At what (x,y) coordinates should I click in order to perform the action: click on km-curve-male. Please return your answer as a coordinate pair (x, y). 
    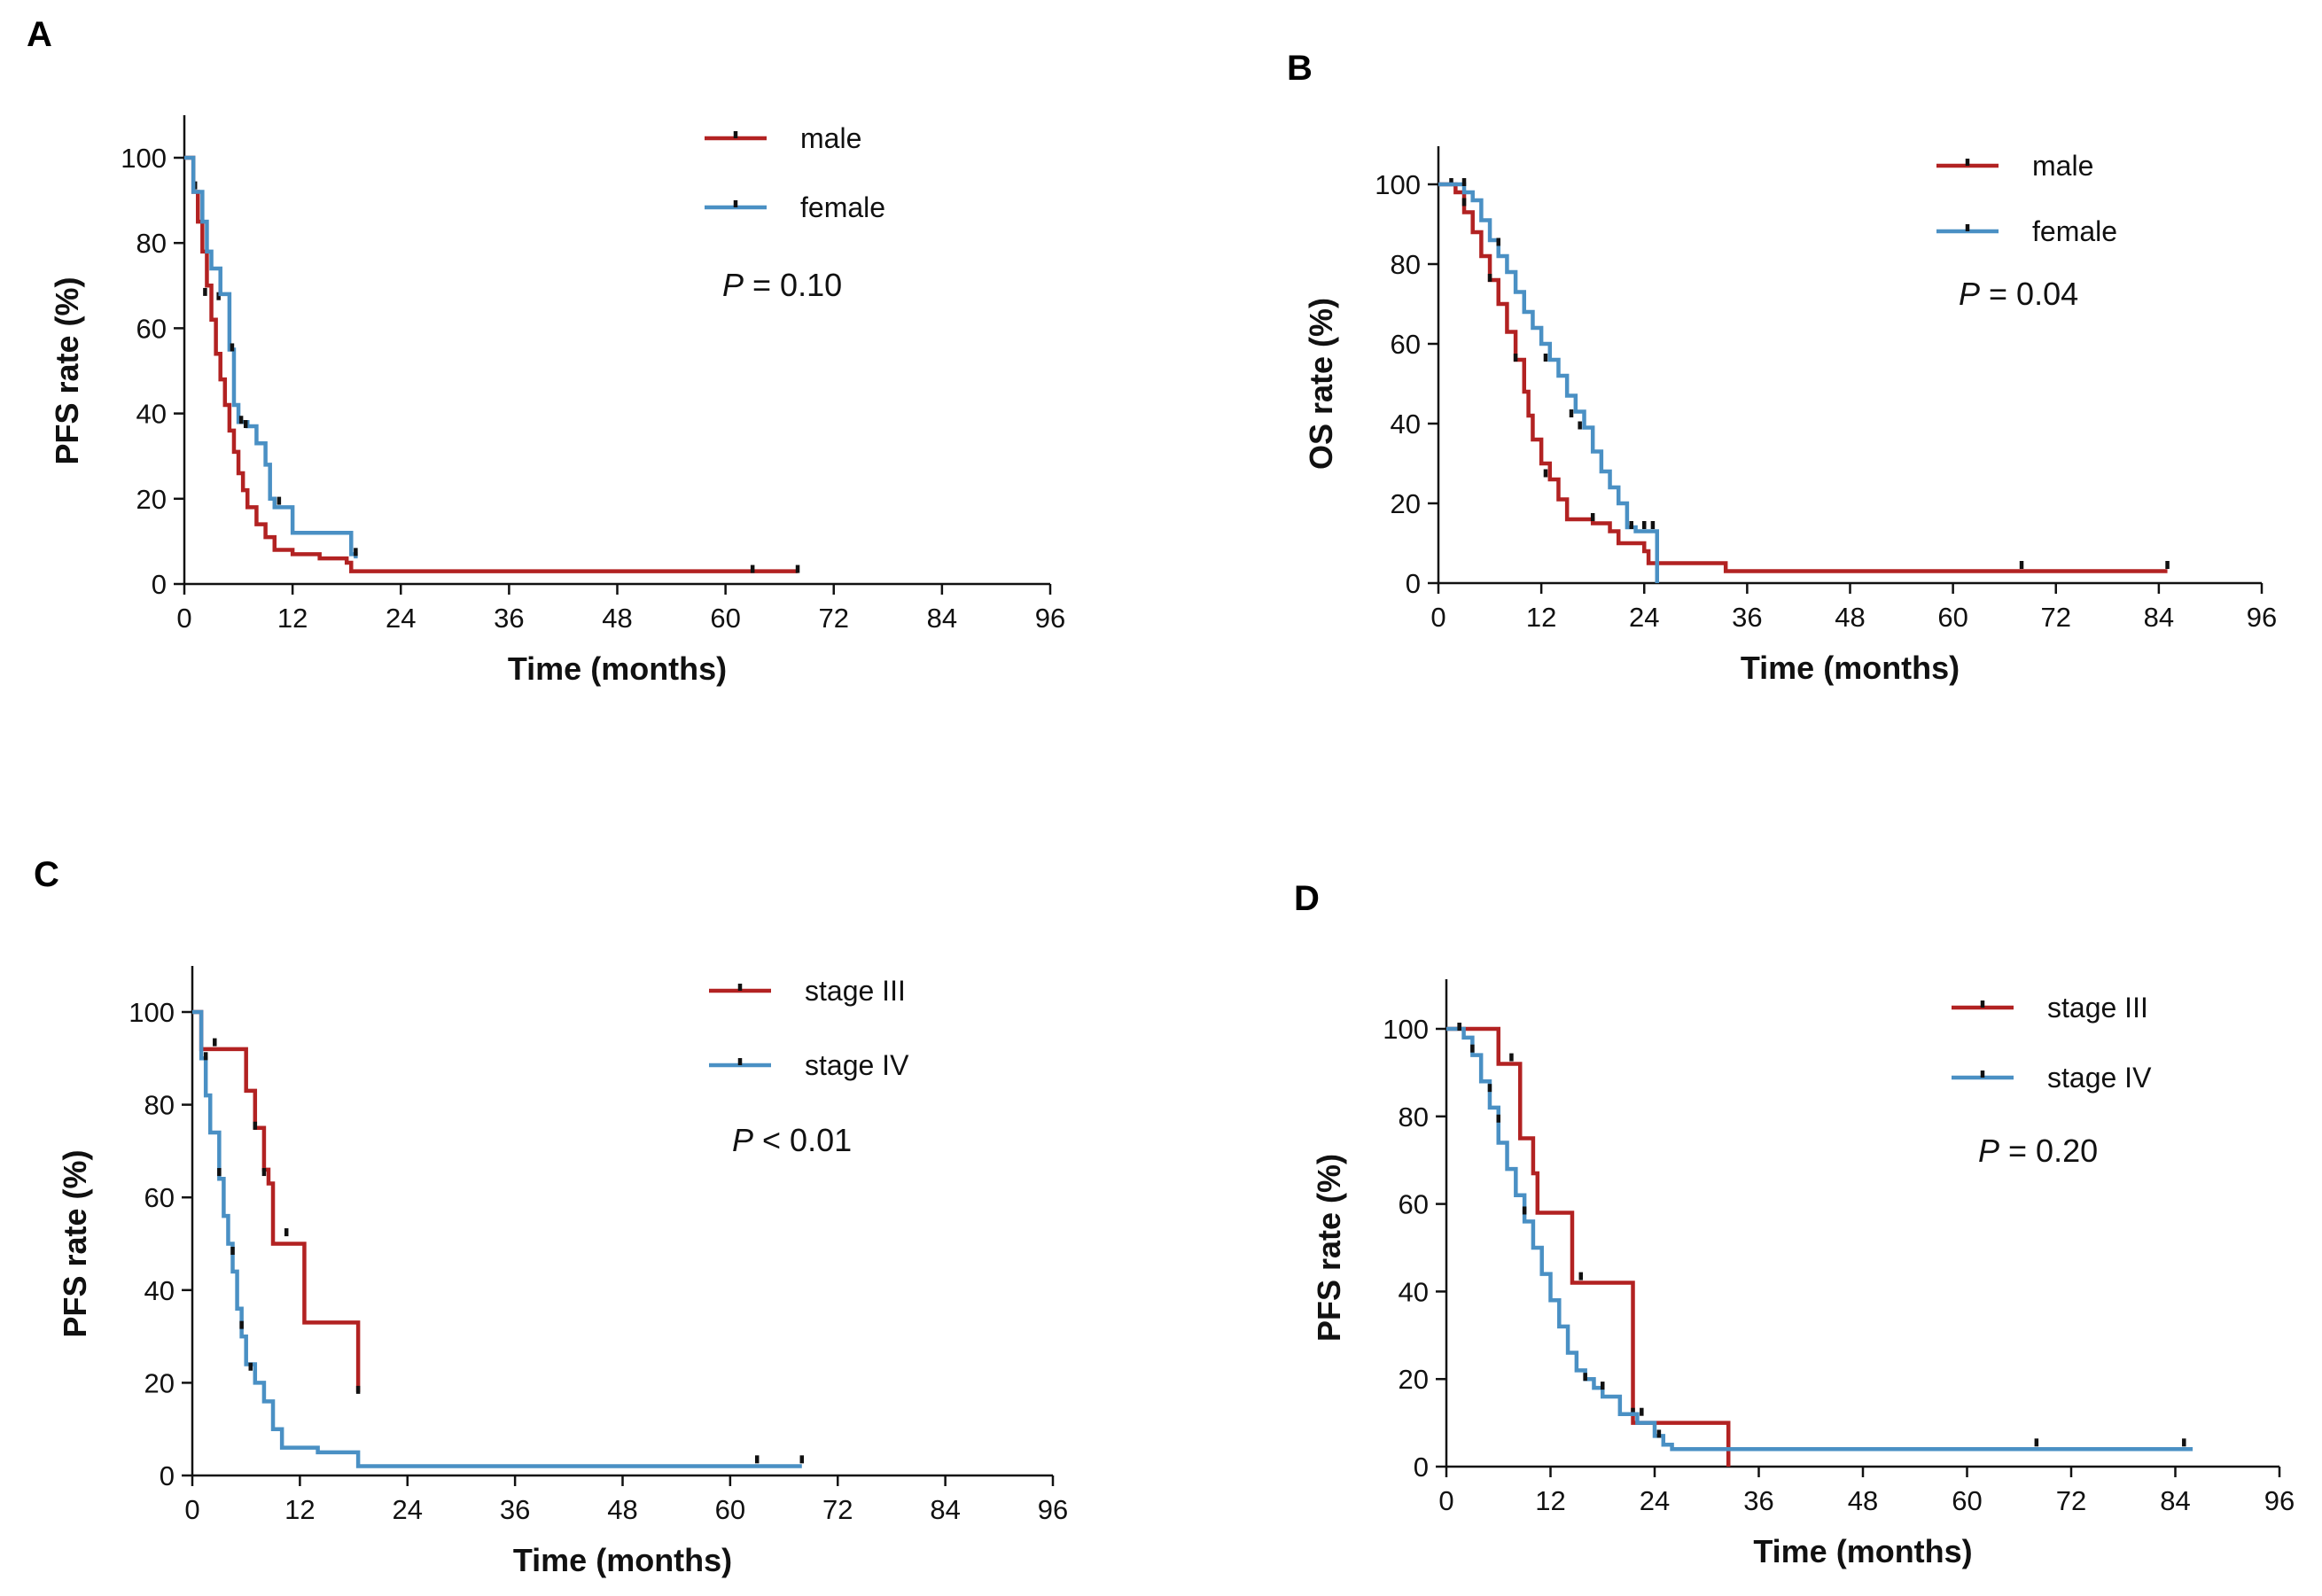
    Looking at the image, I should click on (1803, 377).